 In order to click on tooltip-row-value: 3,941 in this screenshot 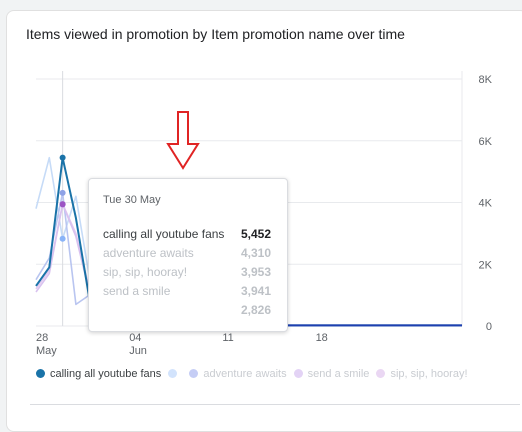, I will do `click(255, 291)`.